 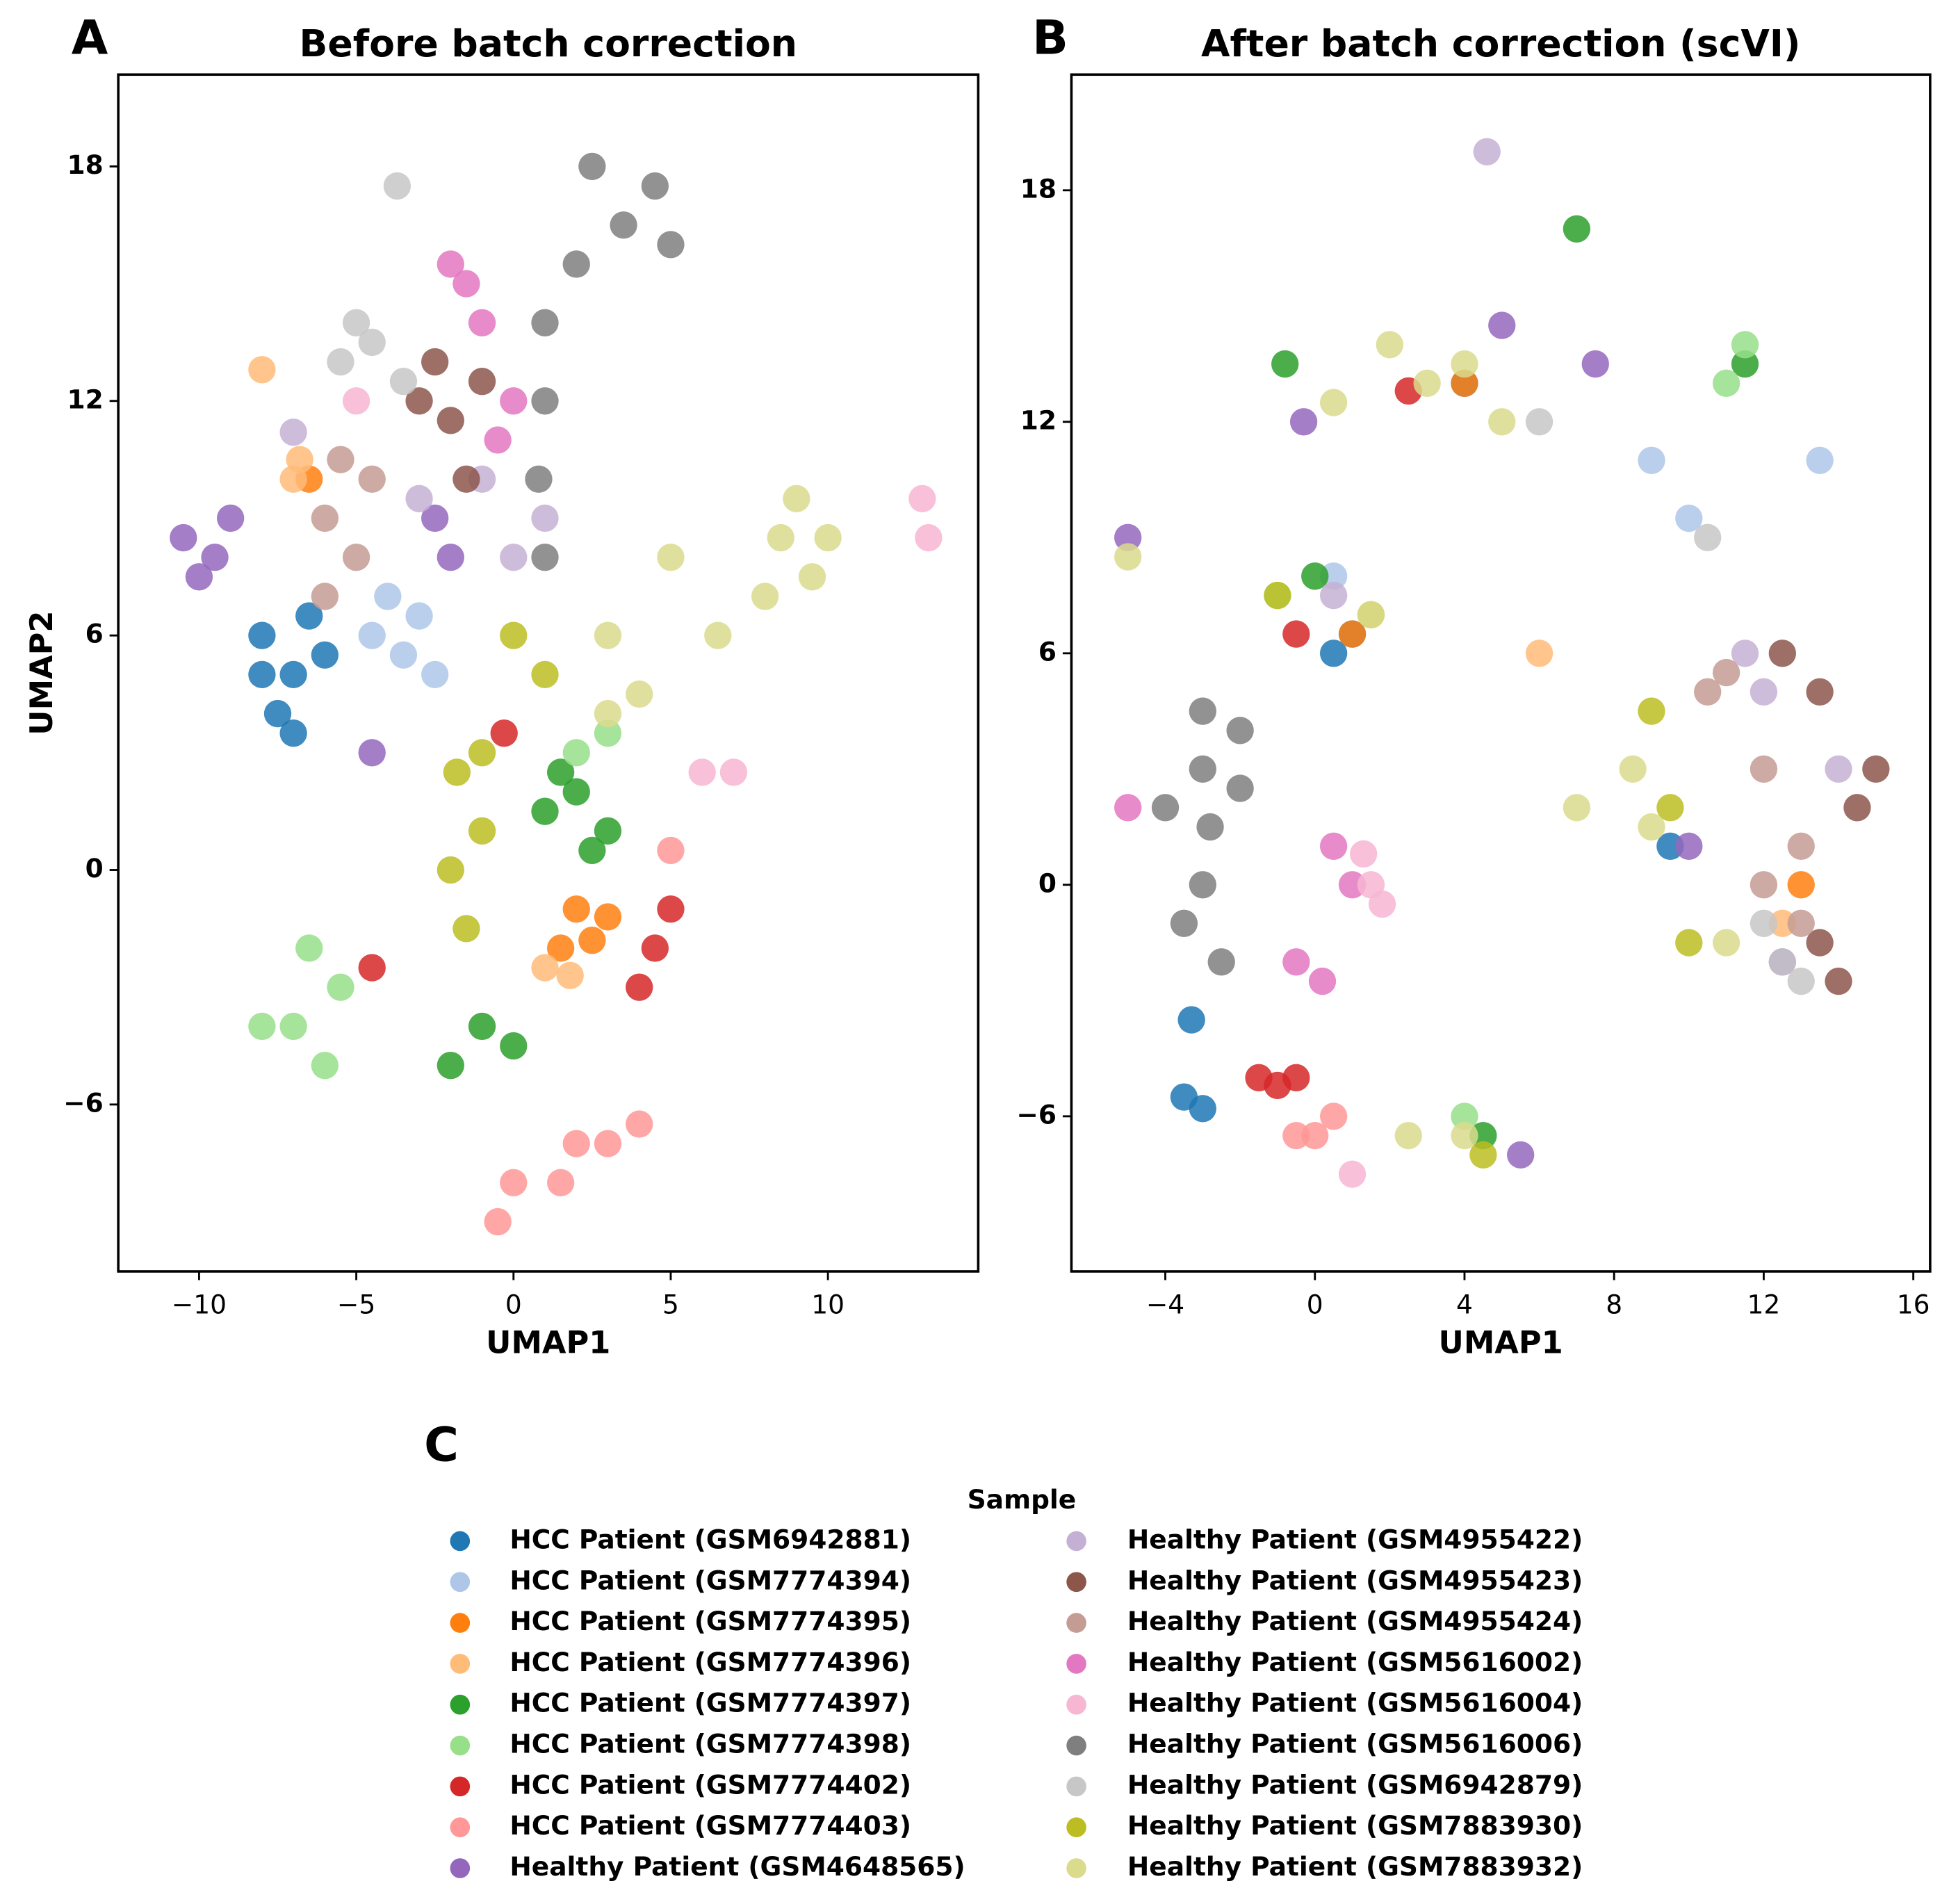 I want to click on legend-label: Healthy Patient (GSM5616006), so click(x=1355, y=1744).